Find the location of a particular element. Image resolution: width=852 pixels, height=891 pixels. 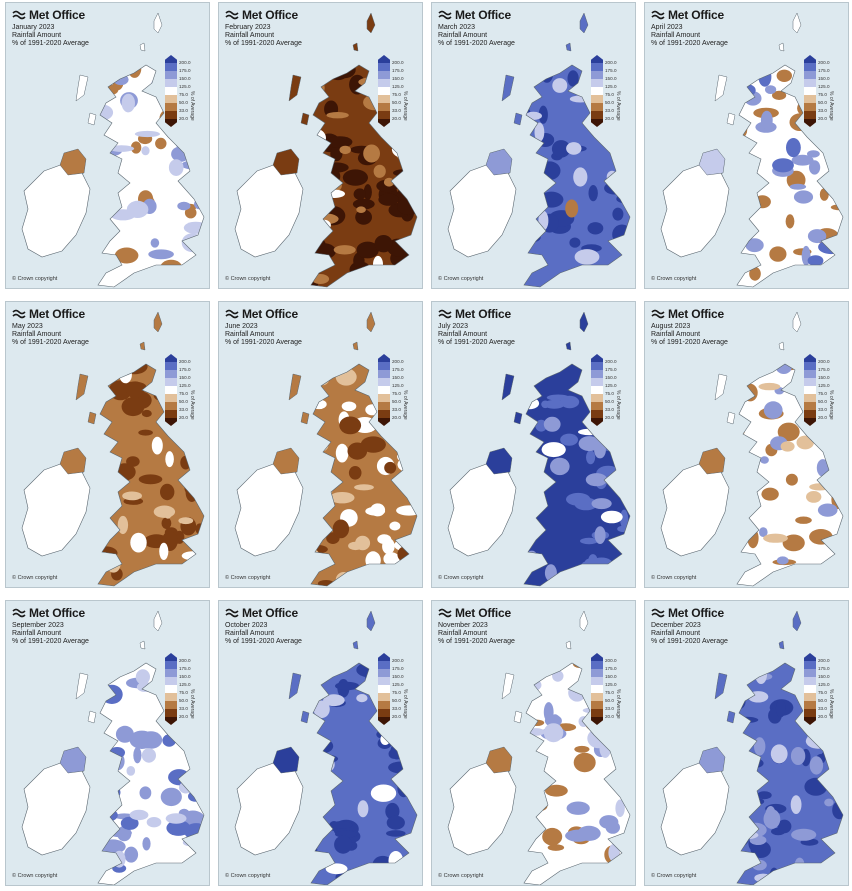

map-month-title: October 2023 is located at coordinates (246, 625).